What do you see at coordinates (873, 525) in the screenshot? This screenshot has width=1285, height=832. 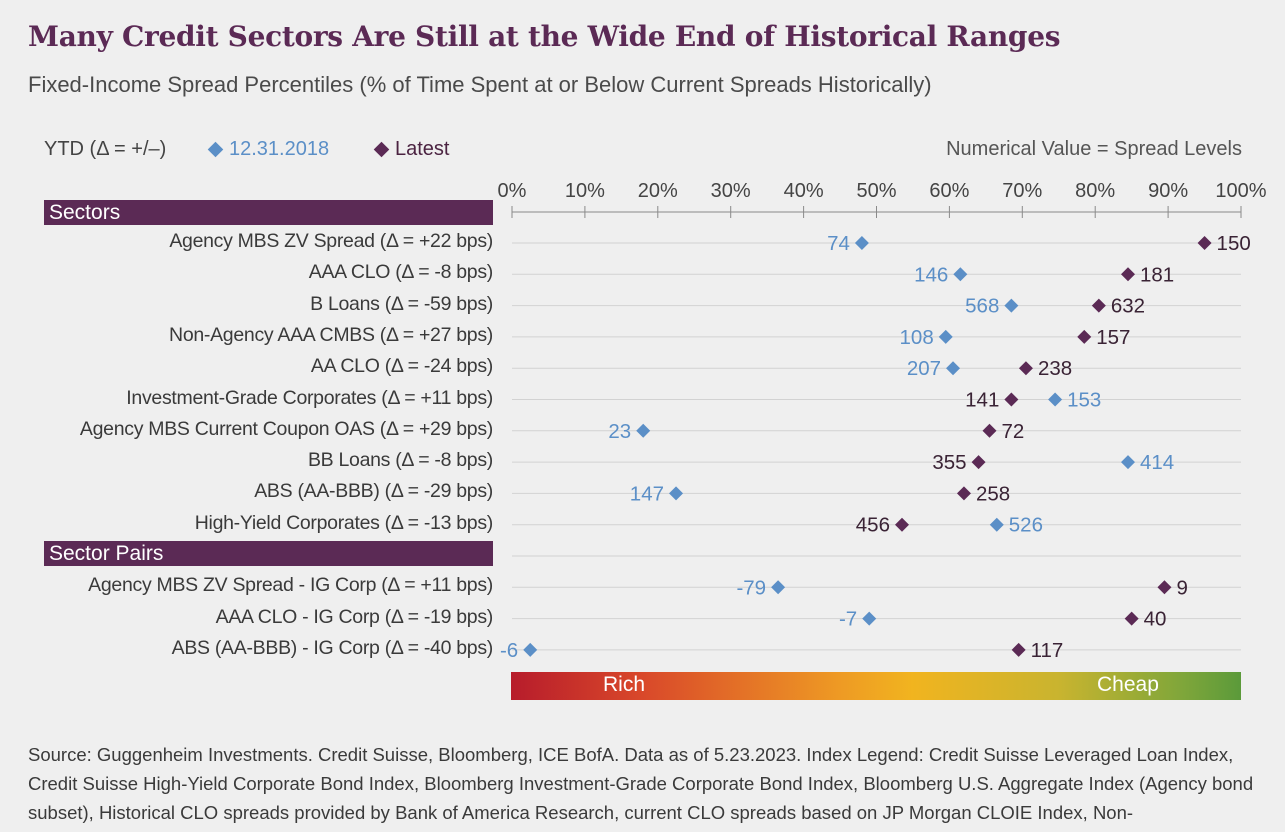 I see `latest-spread-label: 456` at bounding box center [873, 525].